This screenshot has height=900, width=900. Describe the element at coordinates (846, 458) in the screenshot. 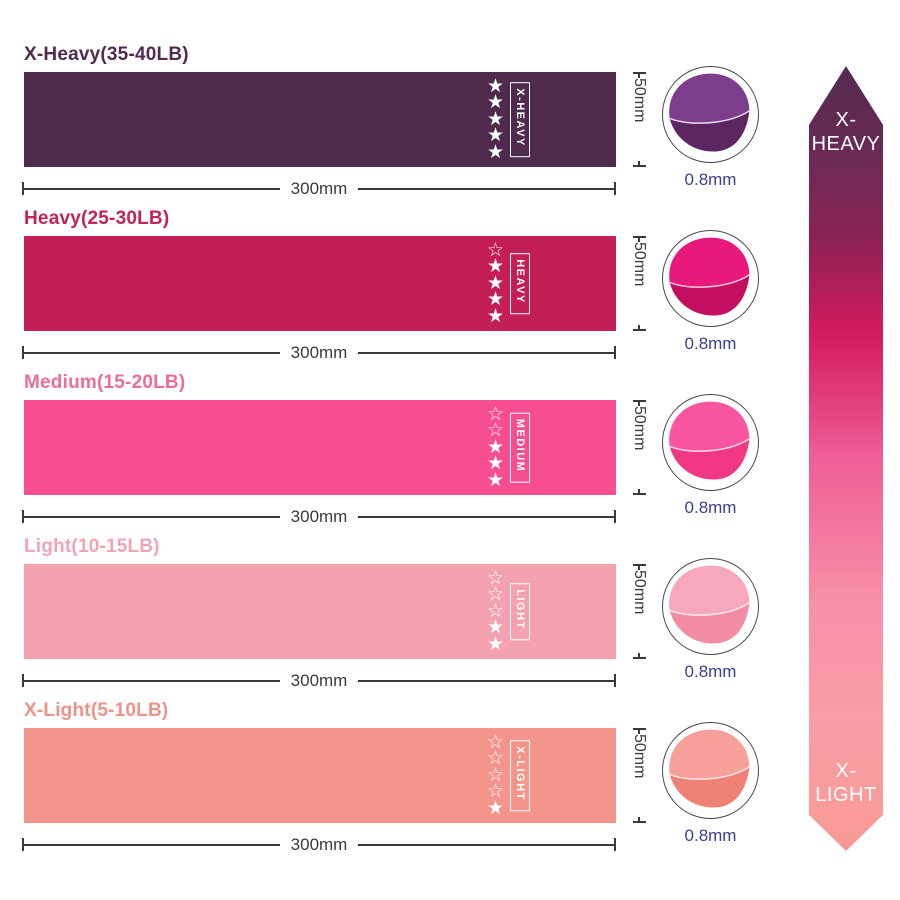

I see `strength-gradient-arrow: X- HEAVY X- LIGHT` at that location.